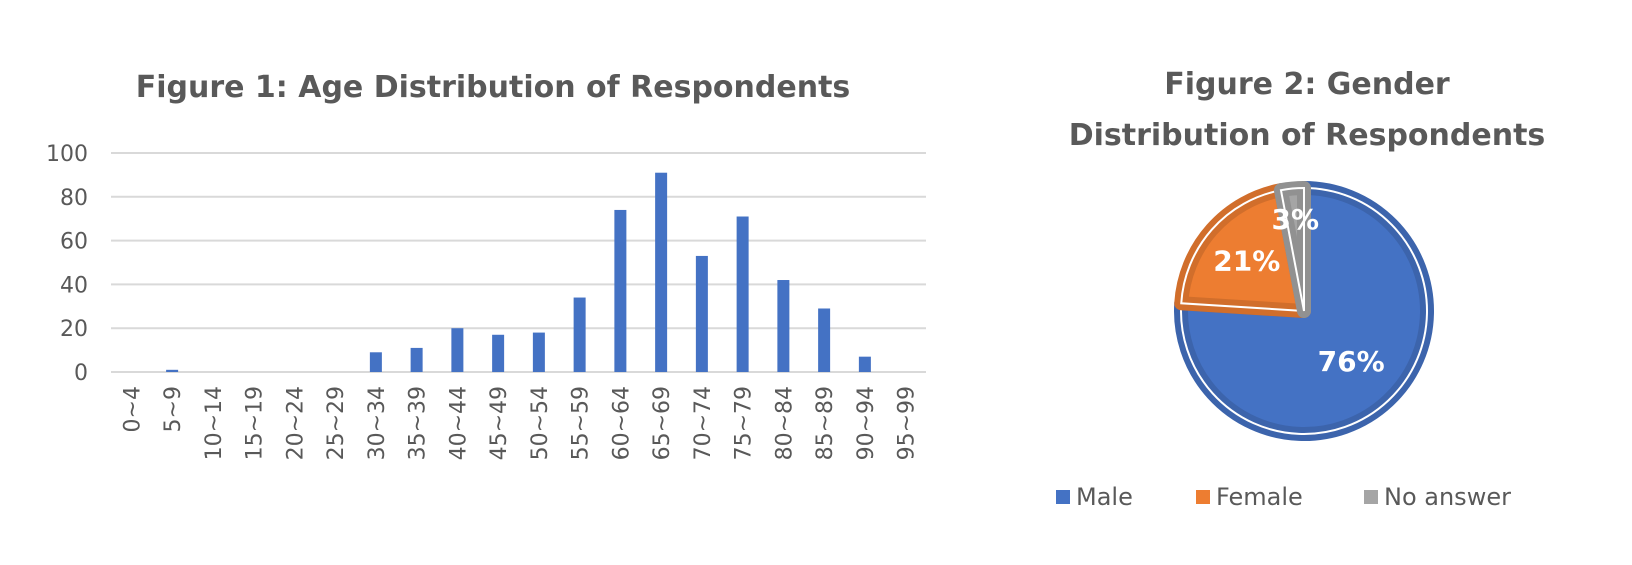 The width and height of the screenshot is (1632, 565). I want to click on x-tick-label: 50~54, so click(540, 423).